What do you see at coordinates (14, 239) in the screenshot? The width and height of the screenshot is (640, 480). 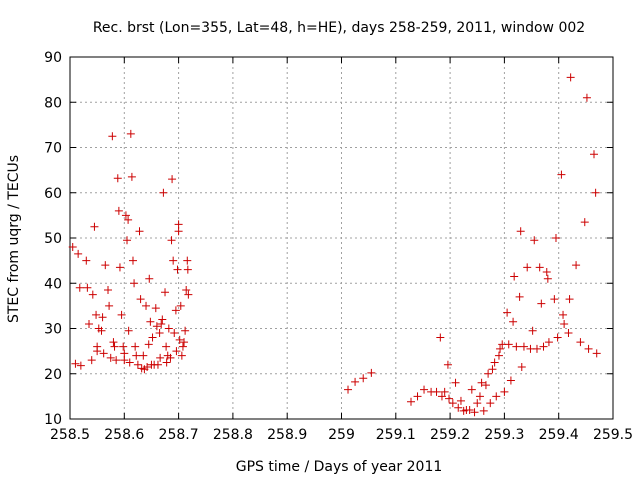 I see `y-axis-label: STEC from uqrg / TECUs` at bounding box center [14, 239].